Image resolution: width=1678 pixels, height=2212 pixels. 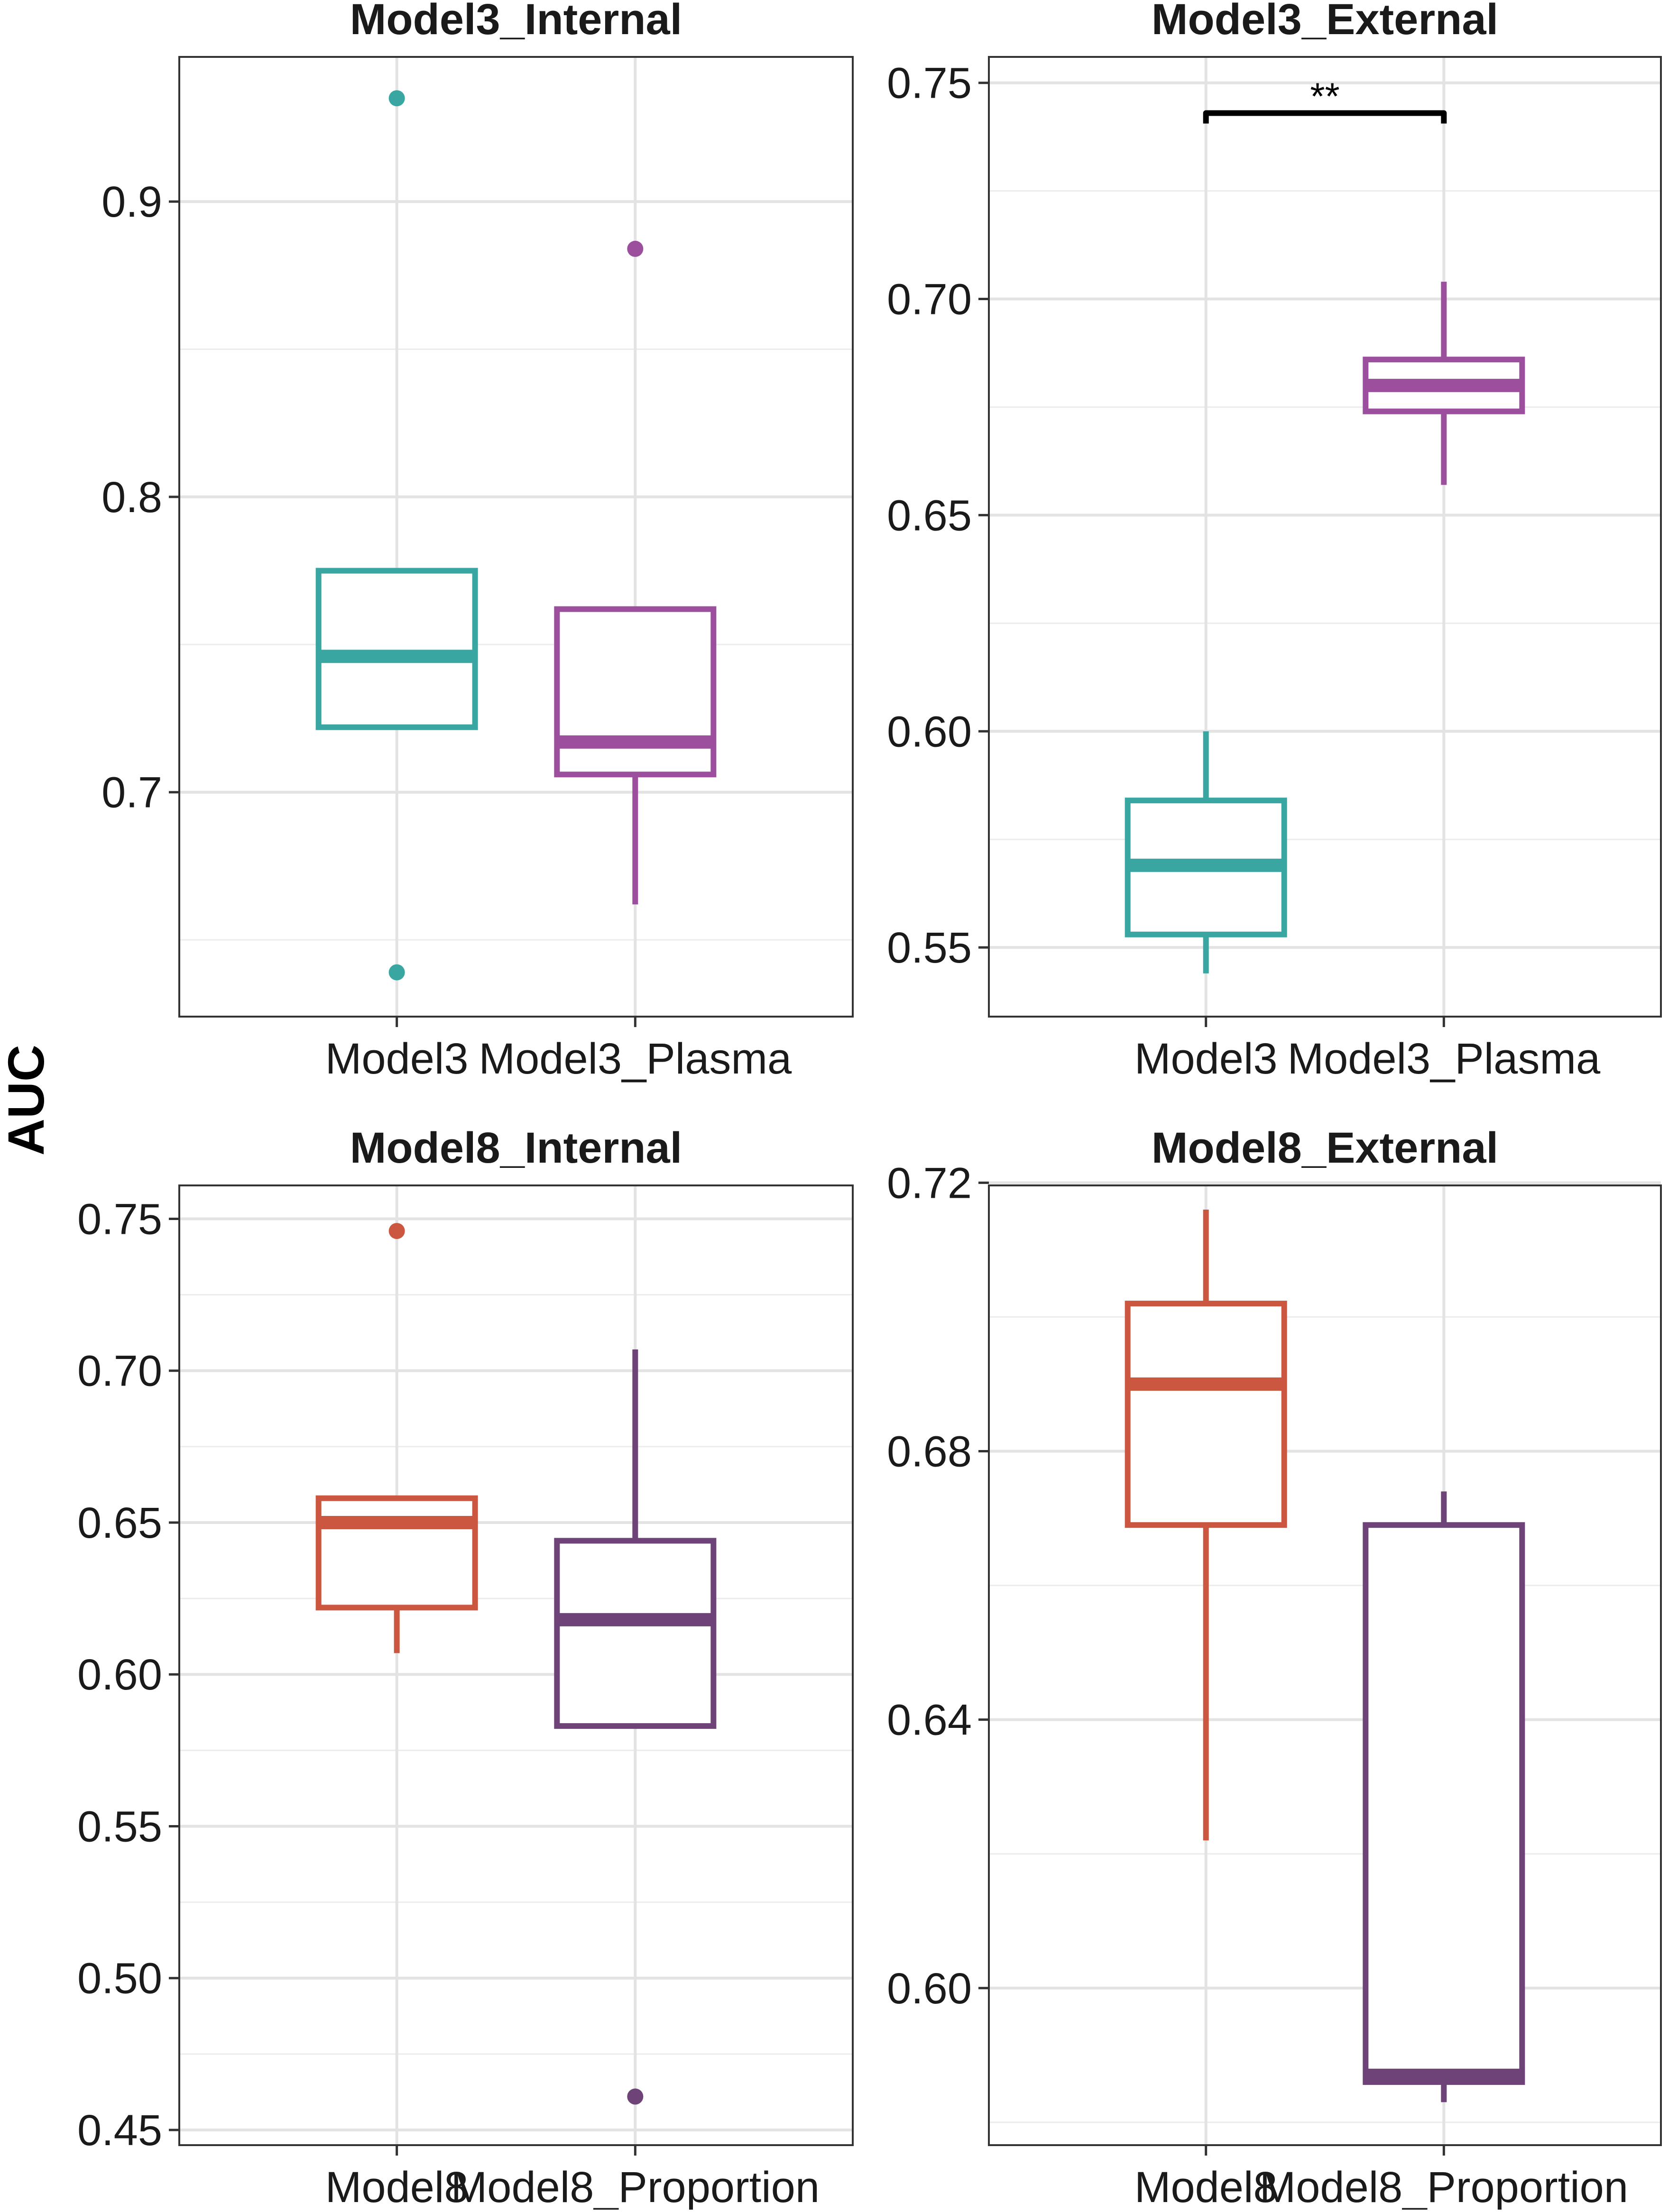 I want to click on significance-bracket: **, so click(x=1325, y=99).